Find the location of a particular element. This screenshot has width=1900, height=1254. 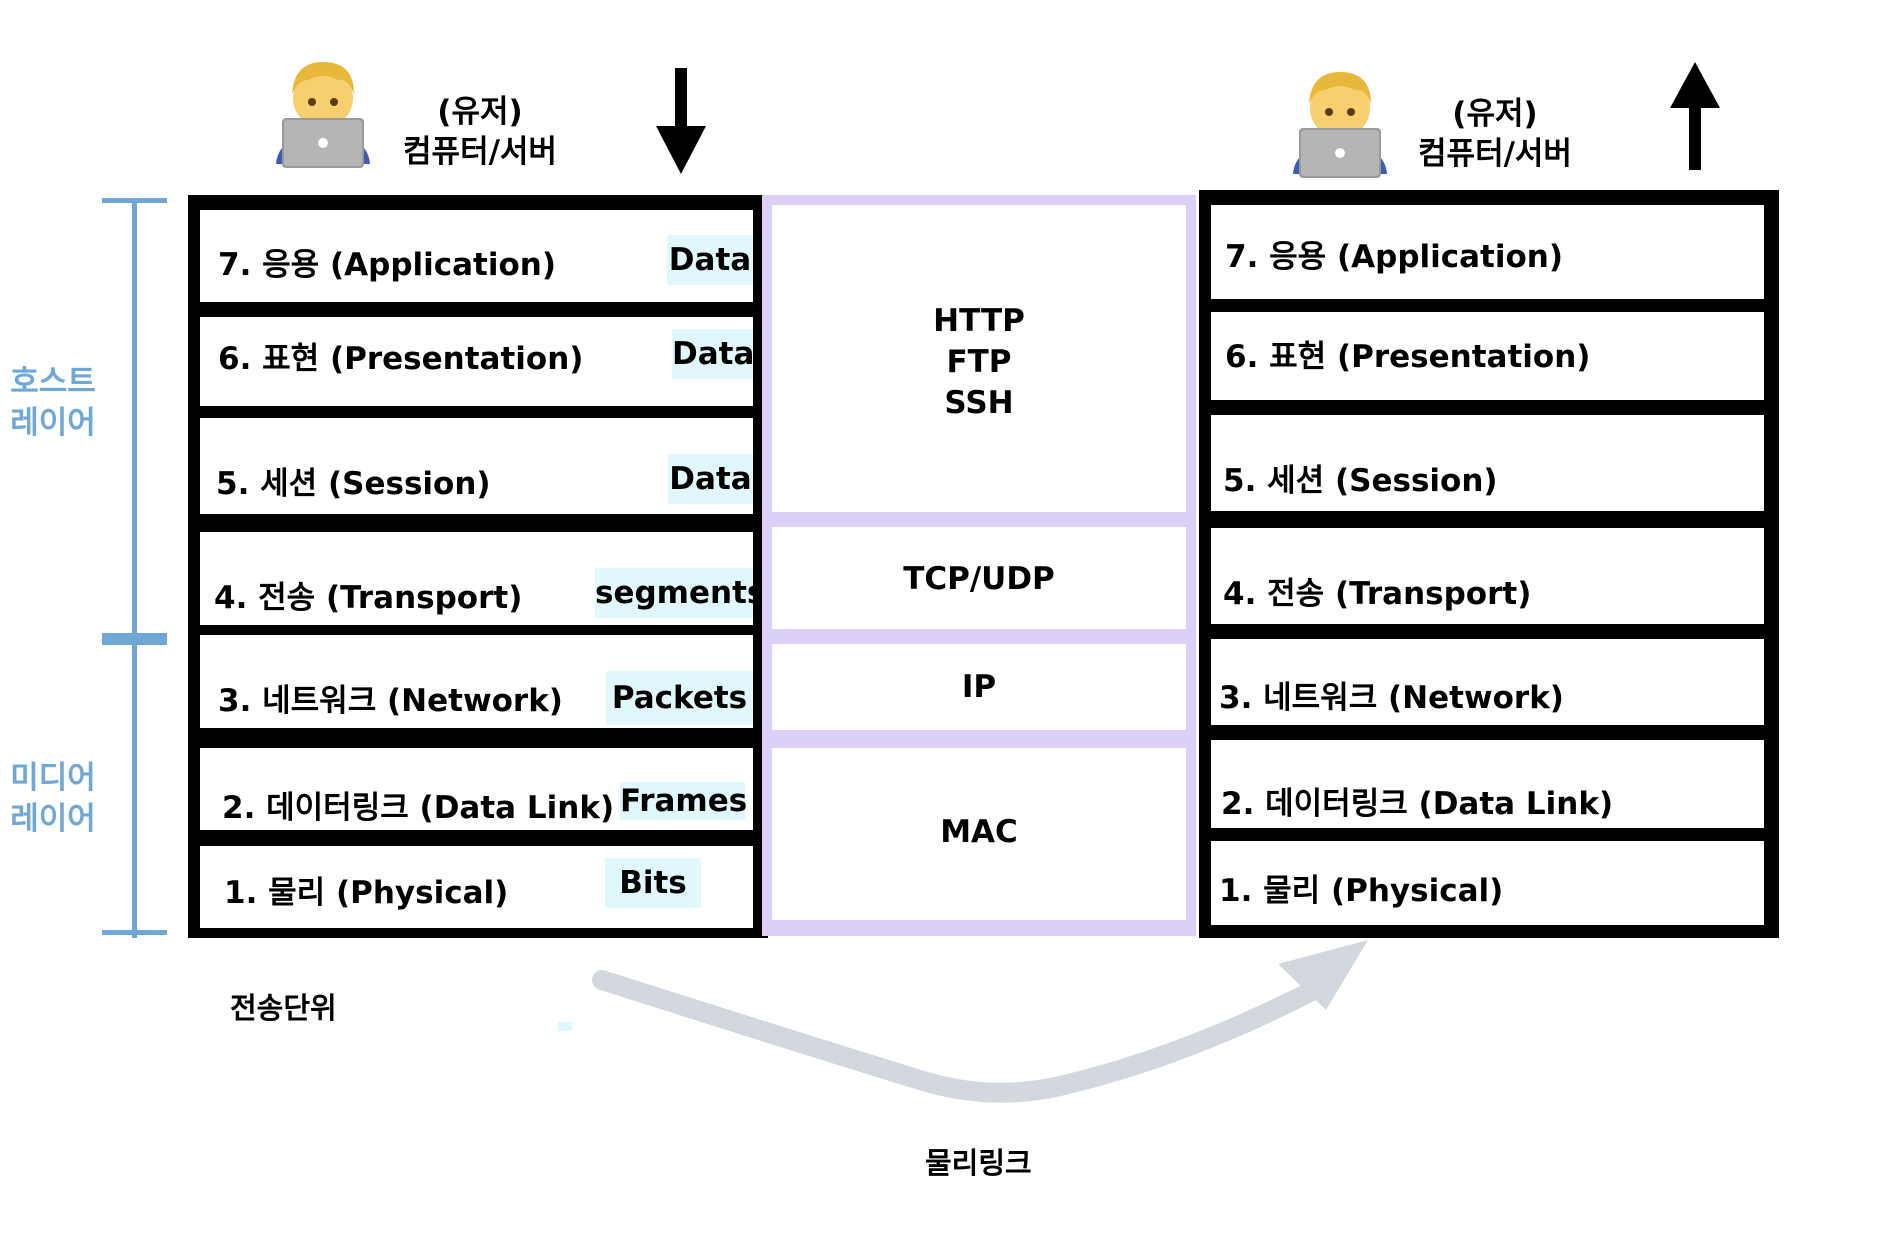

protocol-column: HTTP FTP SSH TCP/UDP IP MAC is located at coordinates (979, 565).